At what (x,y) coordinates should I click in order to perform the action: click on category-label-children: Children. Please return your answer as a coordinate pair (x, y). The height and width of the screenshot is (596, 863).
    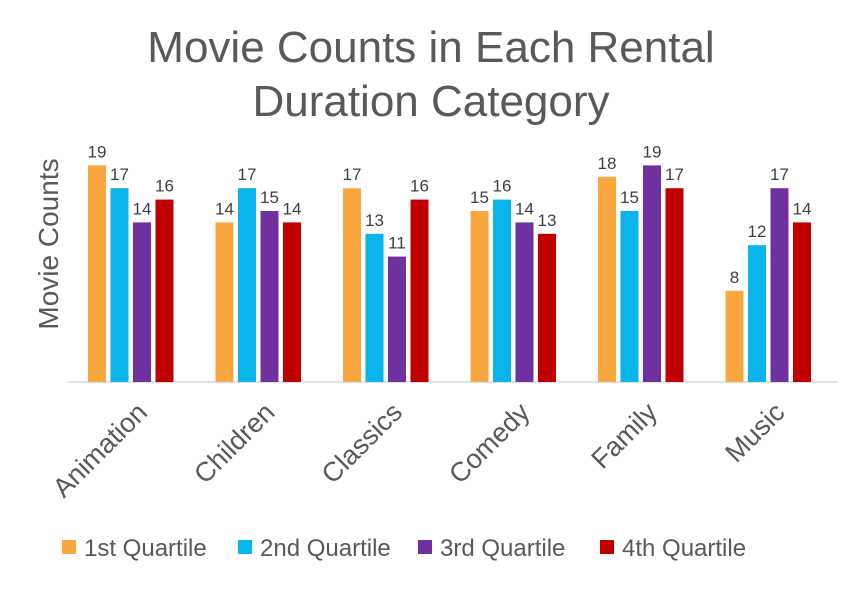
    Looking at the image, I should click on (234, 443).